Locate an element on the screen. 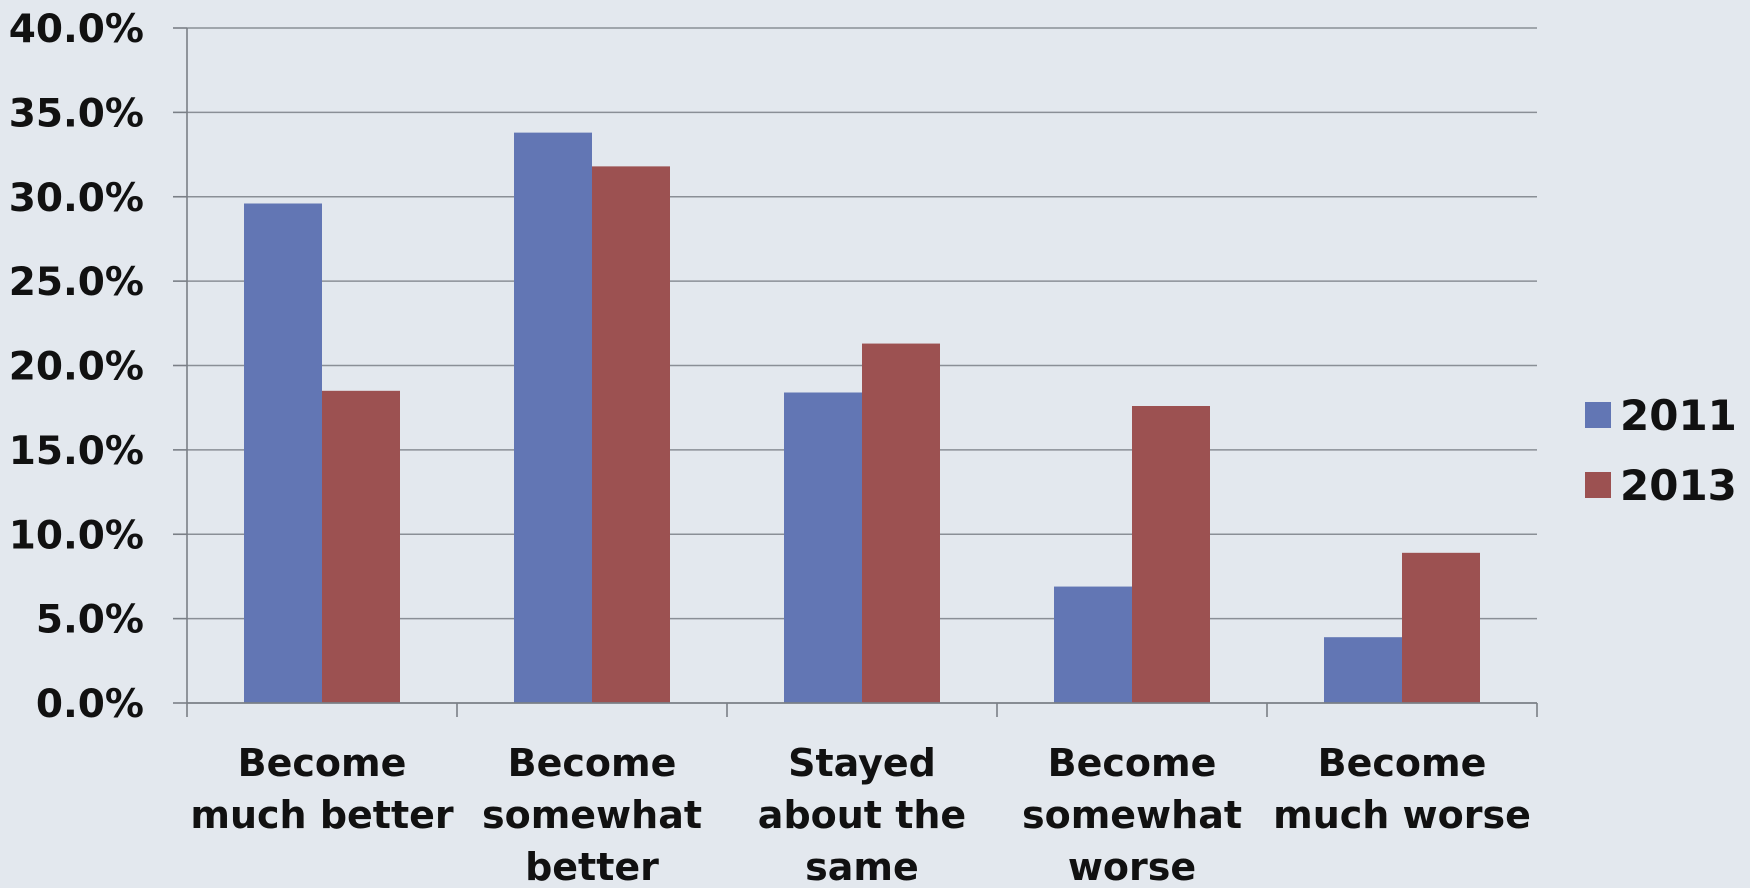 This screenshot has width=1750, height=888. y-tick-label: 35.0% is located at coordinates (76, 113).